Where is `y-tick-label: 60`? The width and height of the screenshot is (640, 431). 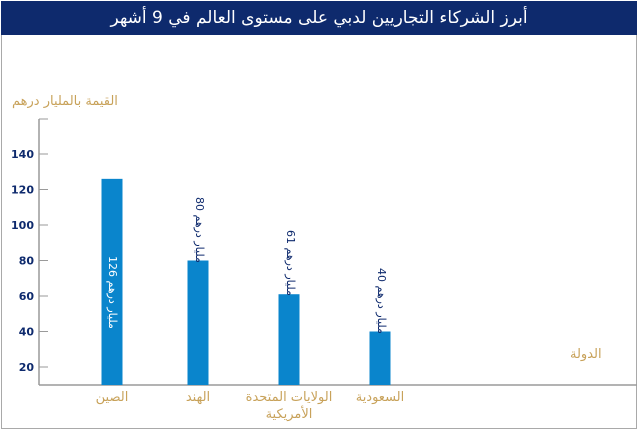
y-tick-label: 60 is located at coordinates (27, 296).